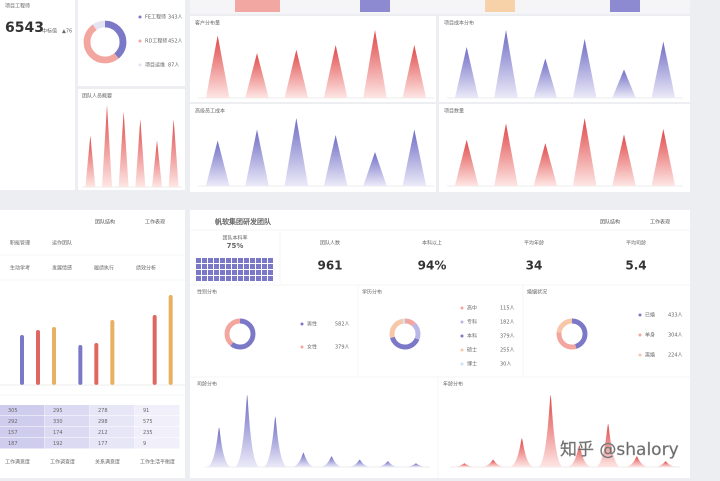 The image size is (720, 481). Describe the element at coordinates (13, 444) in the screenshot. I see `table-value: 187` at that location.